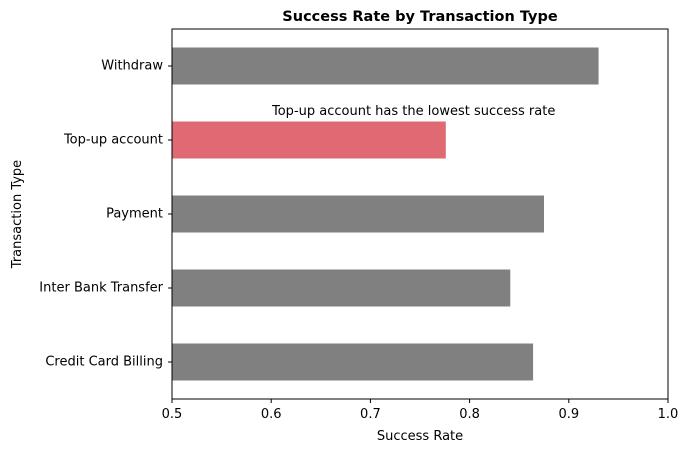  I want to click on bar-payment, so click(358, 214).